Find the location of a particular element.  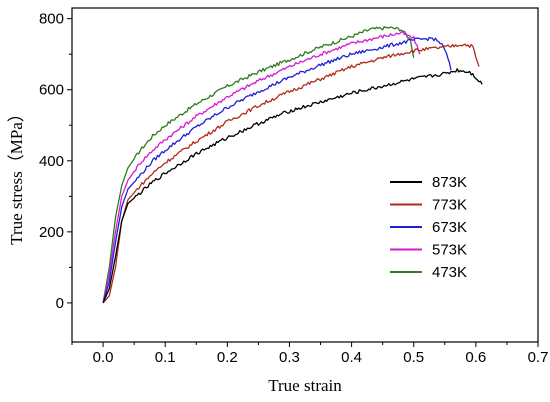

legend-label-473K: 473K is located at coordinates (449, 272).